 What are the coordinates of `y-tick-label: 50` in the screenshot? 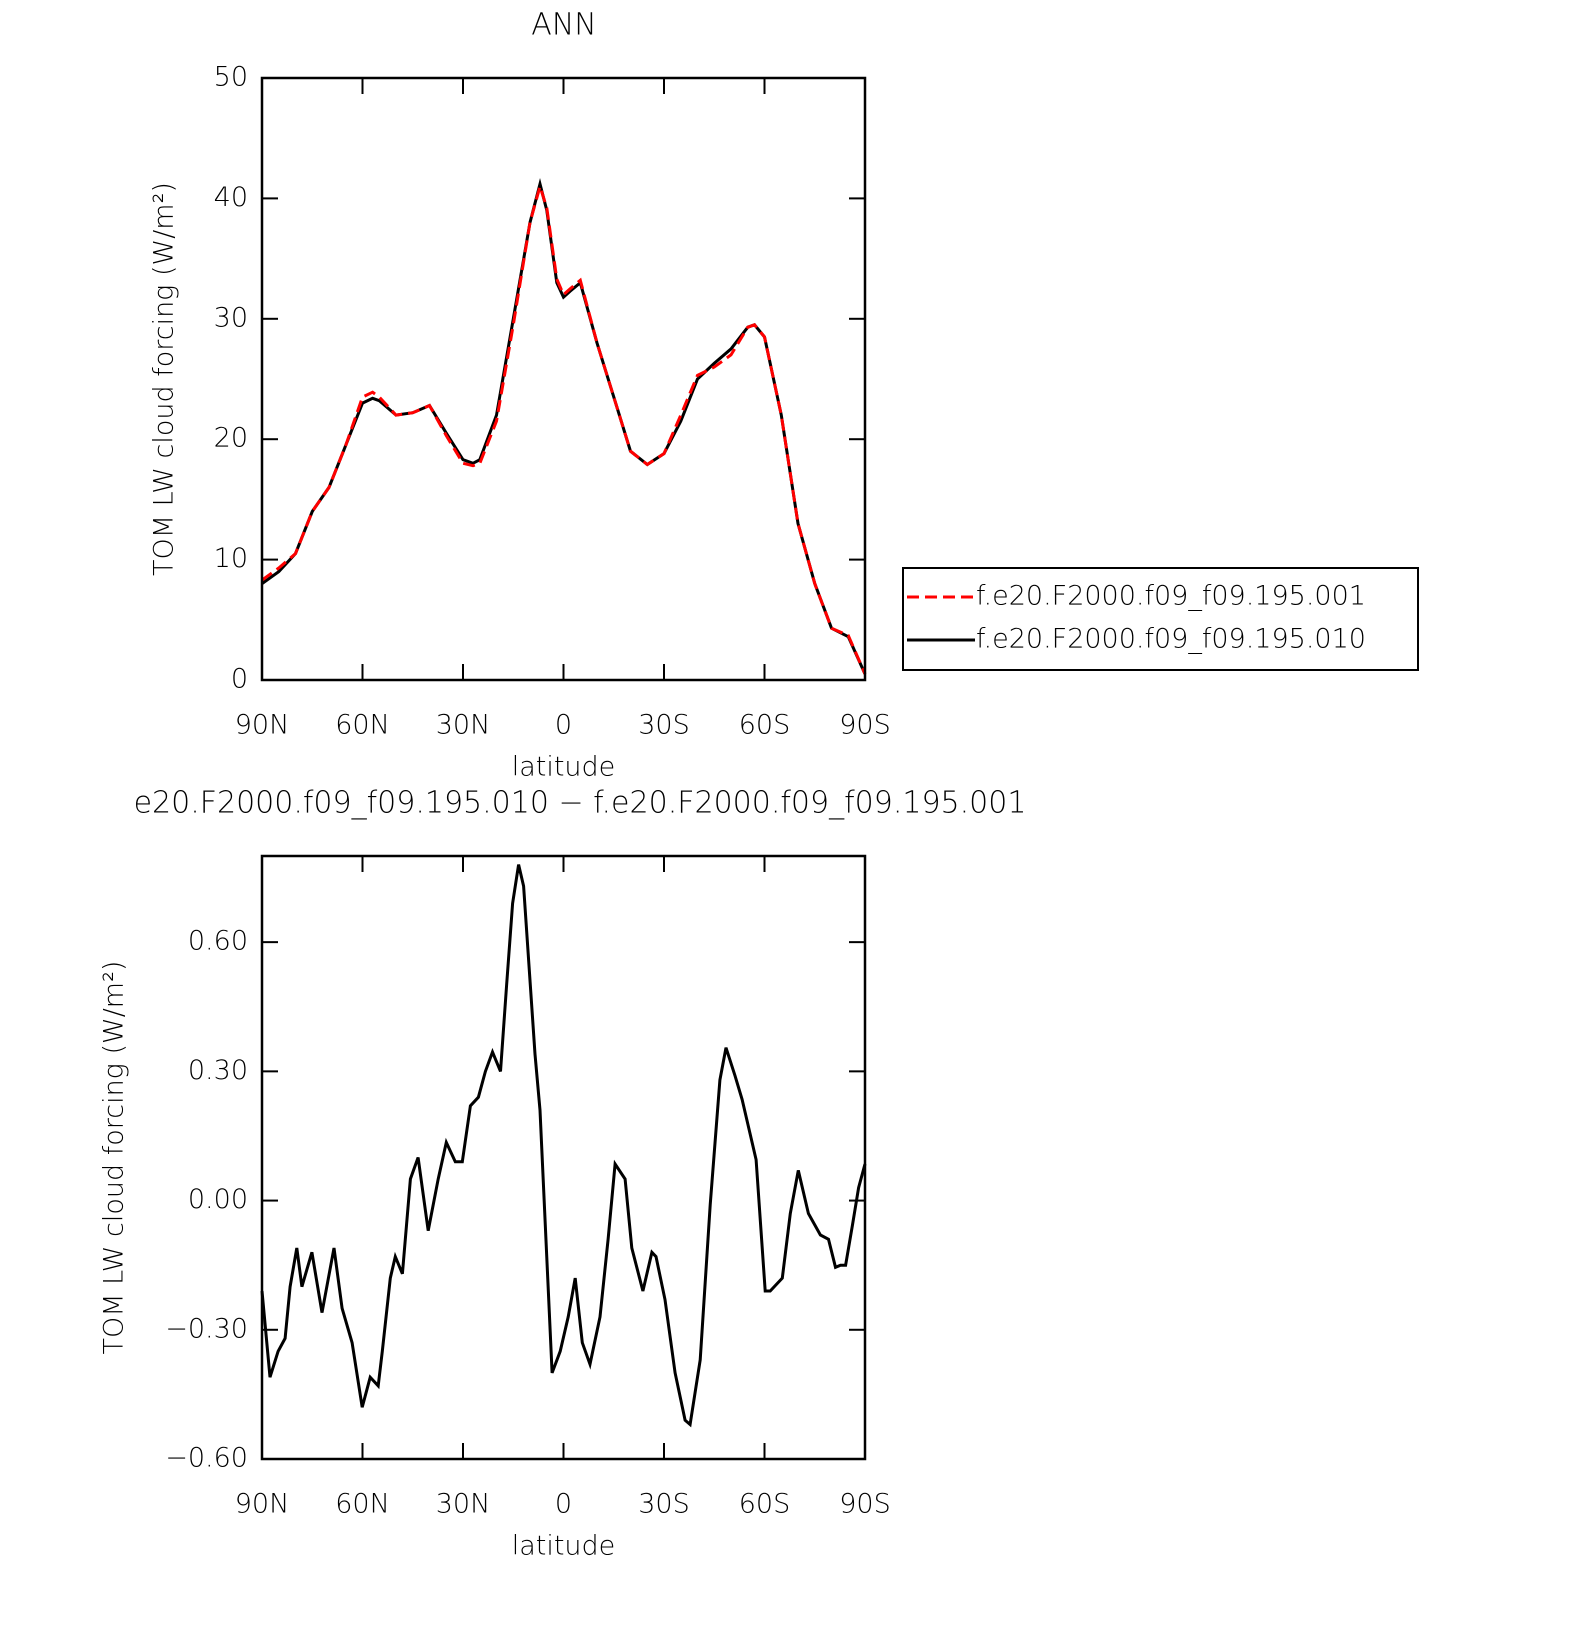 It's located at (231, 77).